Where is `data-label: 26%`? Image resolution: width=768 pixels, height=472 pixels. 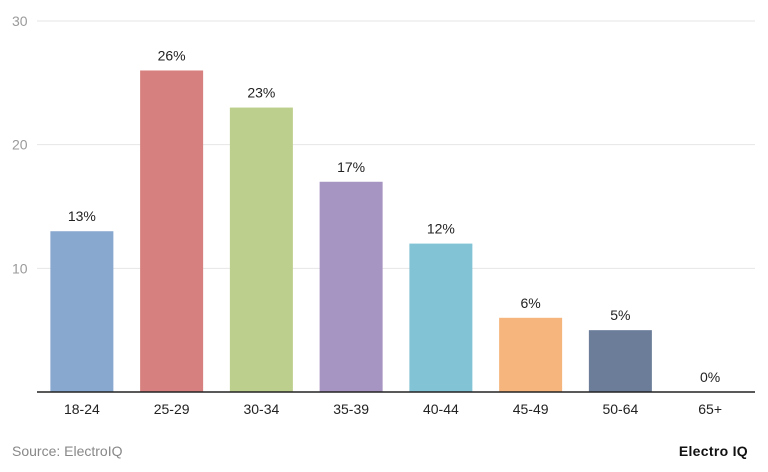 data-label: 26% is located at coordinates (172, 55).